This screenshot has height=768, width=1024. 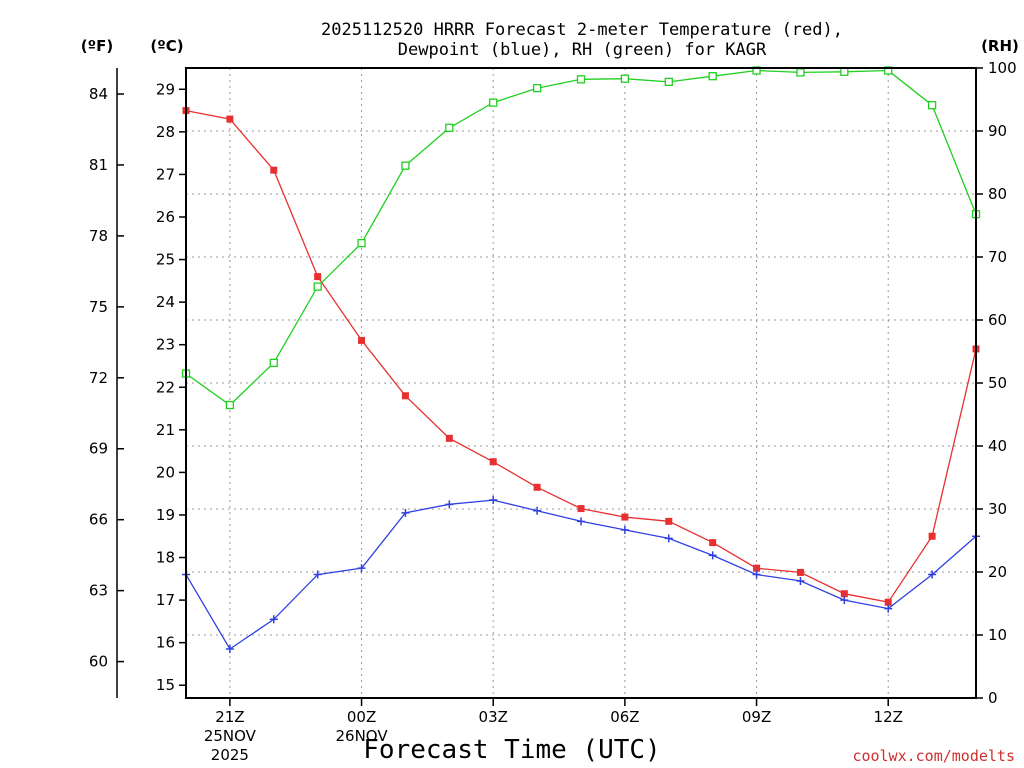 What do you see at coordinates (756, 717) in the screenshot?
I see `x-tick-label: 09Z` at bounding box center [756, 717].